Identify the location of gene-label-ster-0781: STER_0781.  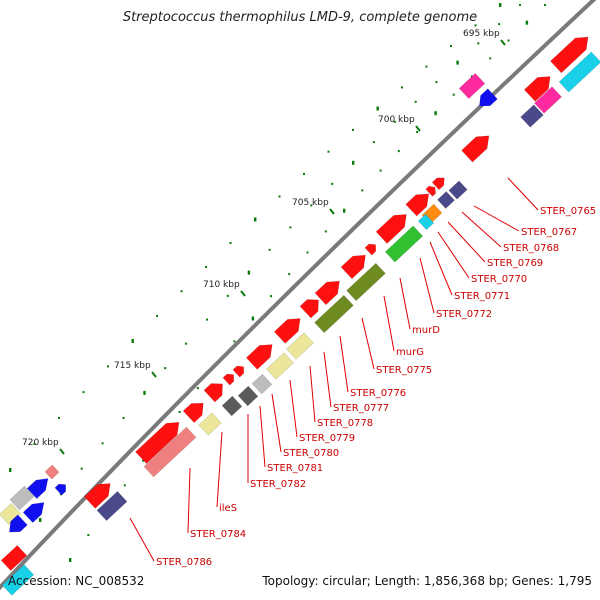
(295, 468).